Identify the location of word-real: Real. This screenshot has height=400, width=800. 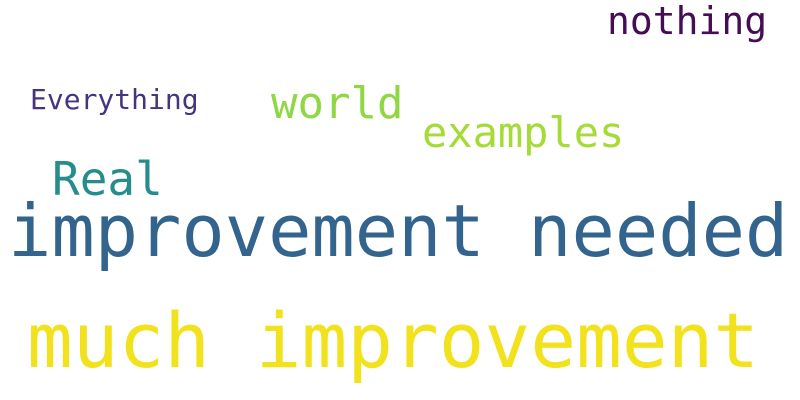
(107, 179).